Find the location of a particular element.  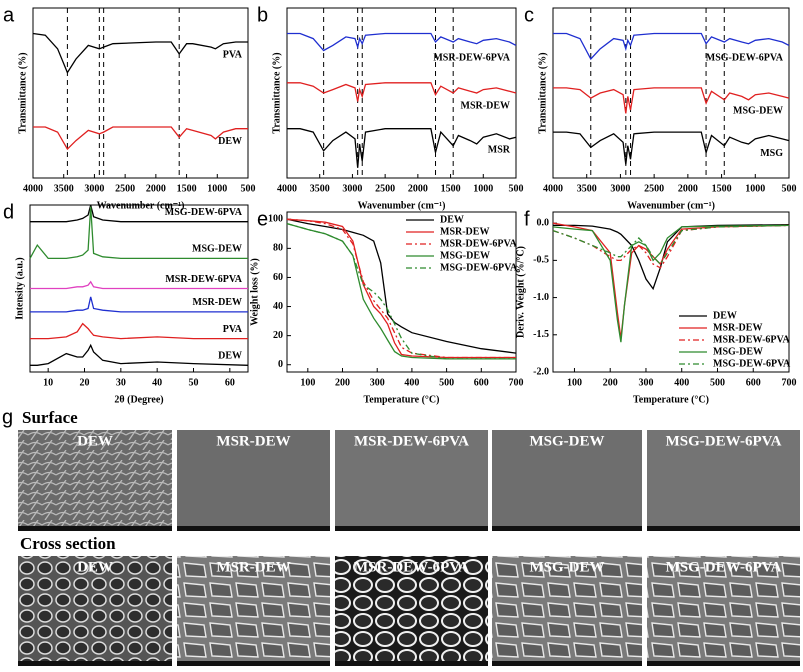

x-tick-label: 3500 is located at coordinates (320, 188).